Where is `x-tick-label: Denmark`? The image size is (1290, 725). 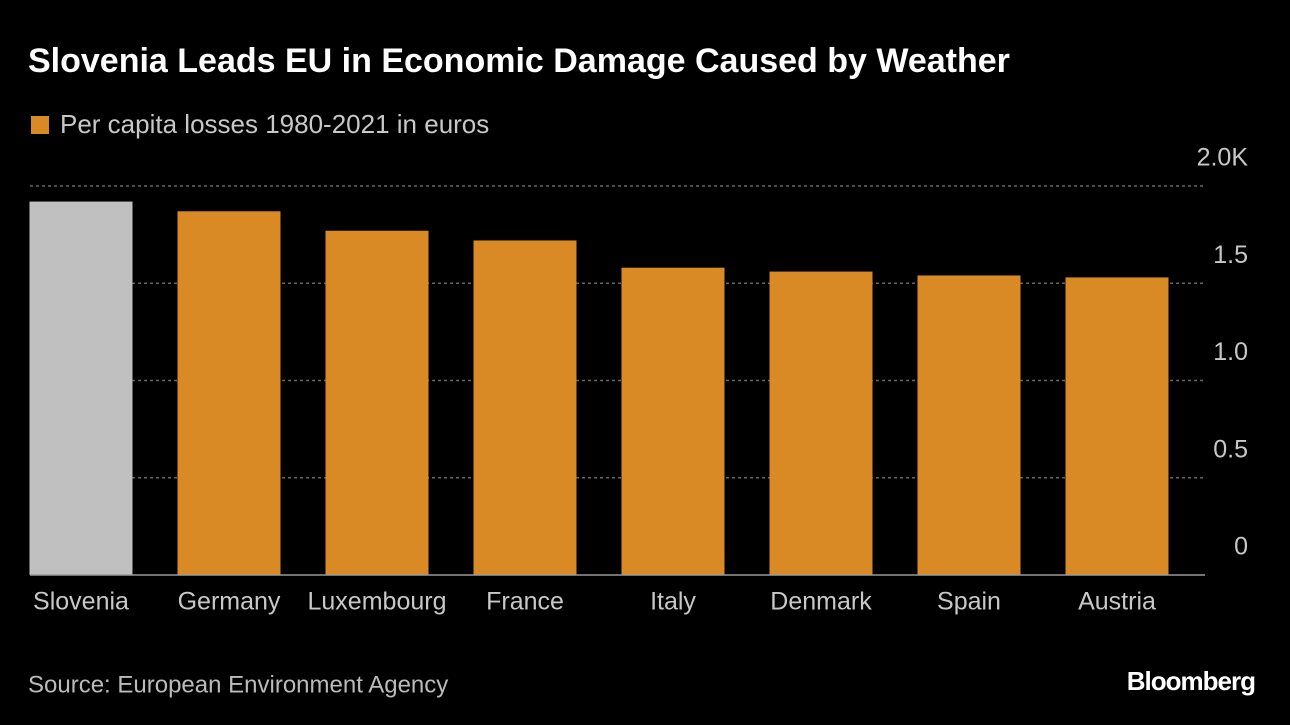
x-tick-label: Denmark is located at coordinates (821, 602).